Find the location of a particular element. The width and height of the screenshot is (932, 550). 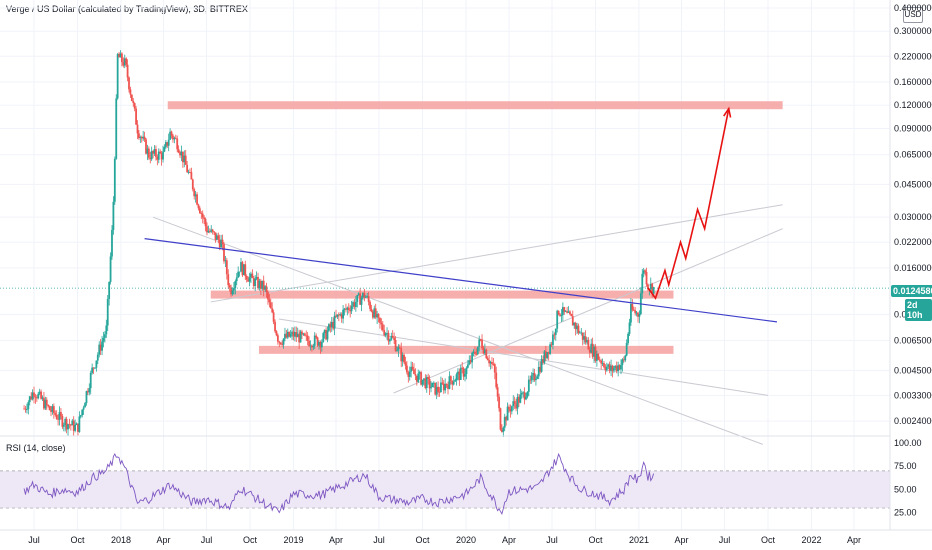

rsi-line is located at coordinates (339, 483).